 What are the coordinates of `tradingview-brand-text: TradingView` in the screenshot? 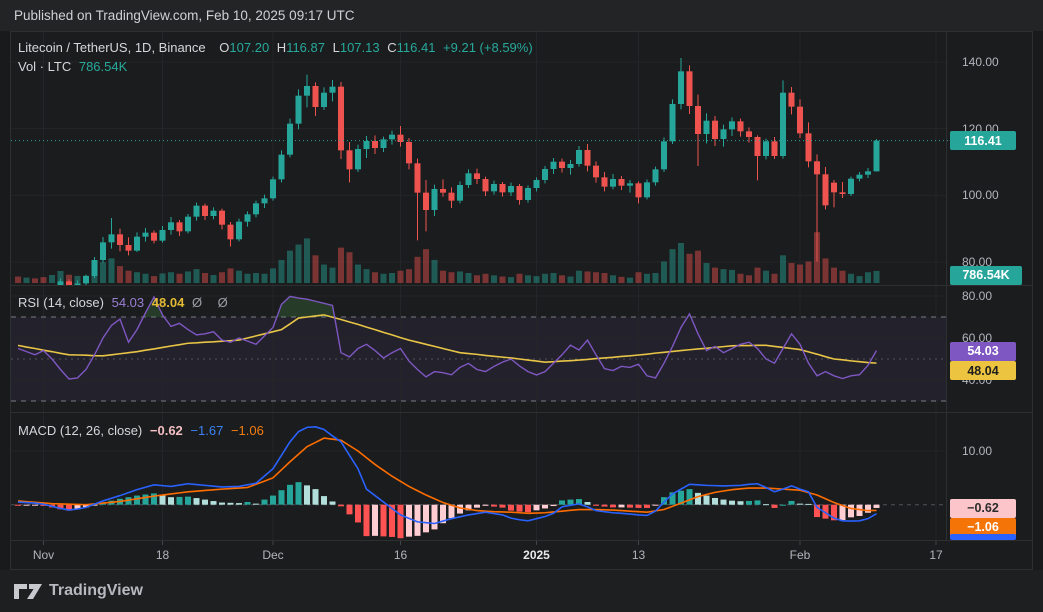 It's located at (96, 590).